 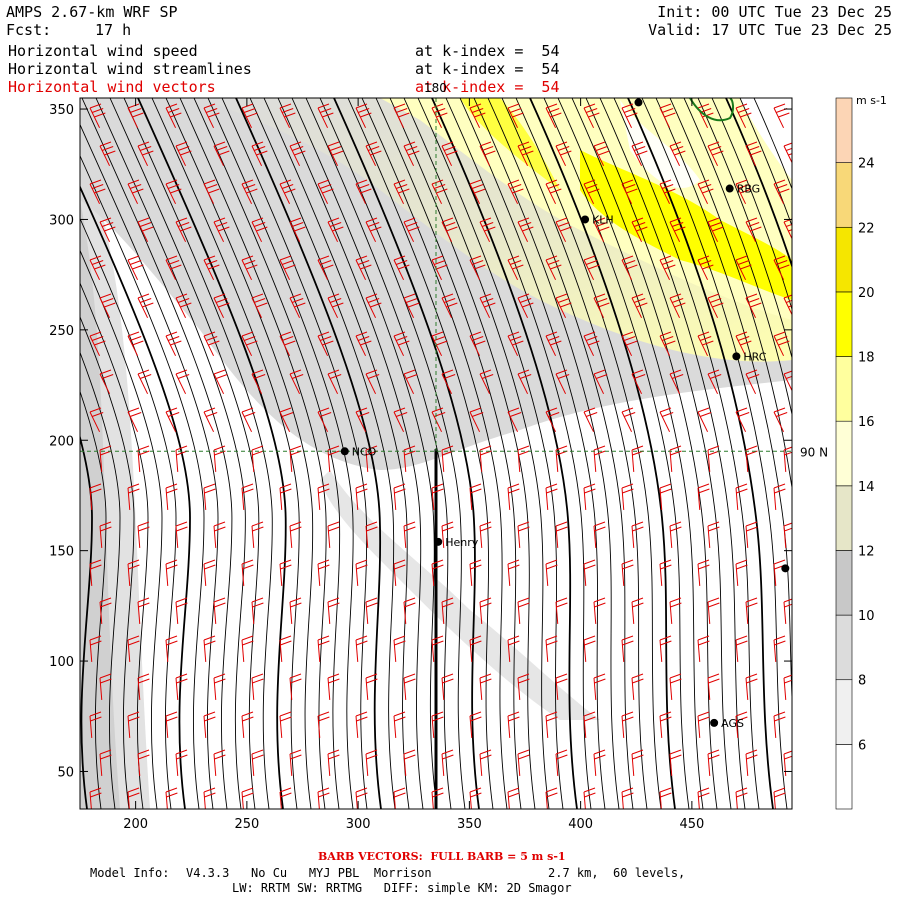 I want to click on coastline, so click(x=711, y=110).